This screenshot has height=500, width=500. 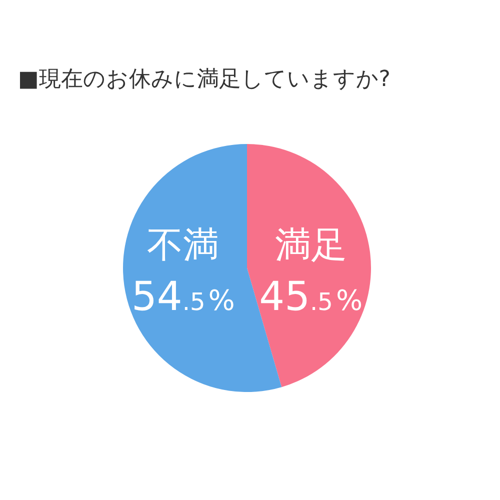 I want to click on title: ■現在のお休みに満足していますか?, so click(x=204, y=79).